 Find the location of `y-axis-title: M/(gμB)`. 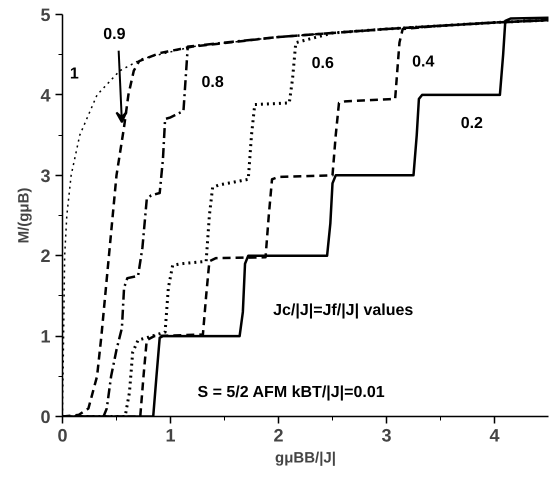

y-axis-title: M/(gμB) is located at coordinates (23, 216).